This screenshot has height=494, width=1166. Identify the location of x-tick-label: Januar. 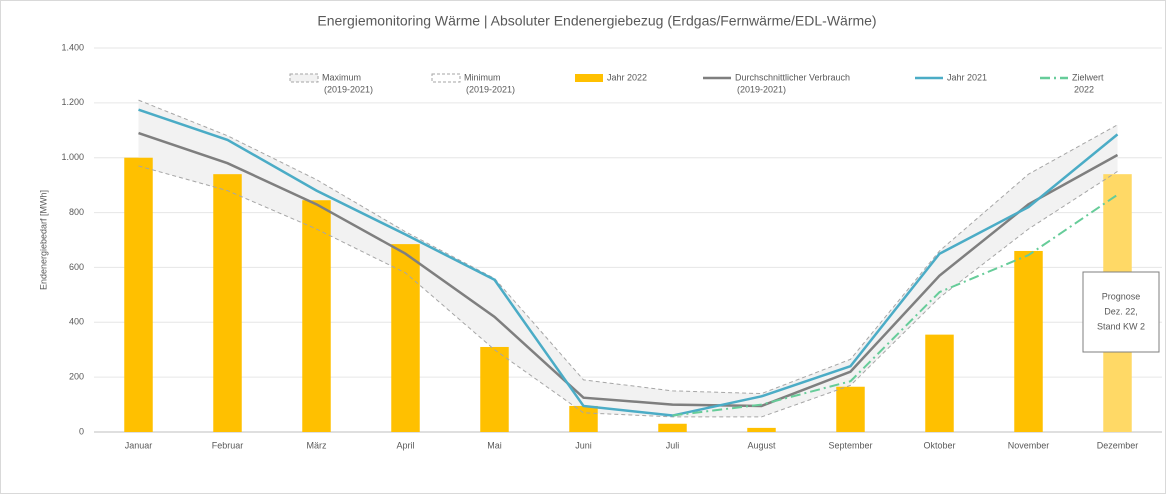
(139, 445).